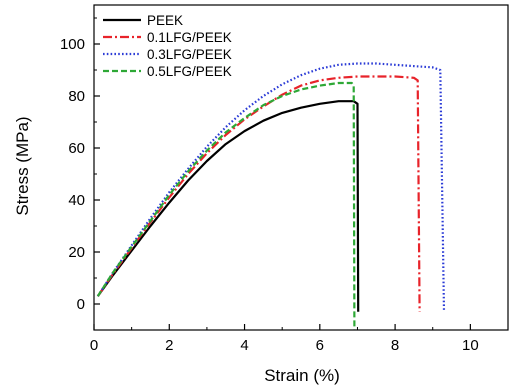 This screenshot has width=515, height=389. Describe the element at coordinates (189, 54) in the screenshot. I see `legend-label: 0.3LFG/PEEK` at that location.